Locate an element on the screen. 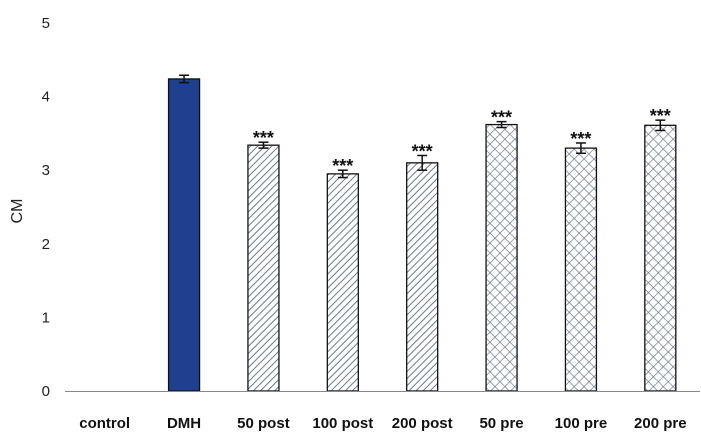 This screenshot has width=701, height=432. y-tick-label: 5 is located at coordinates (46, 23).